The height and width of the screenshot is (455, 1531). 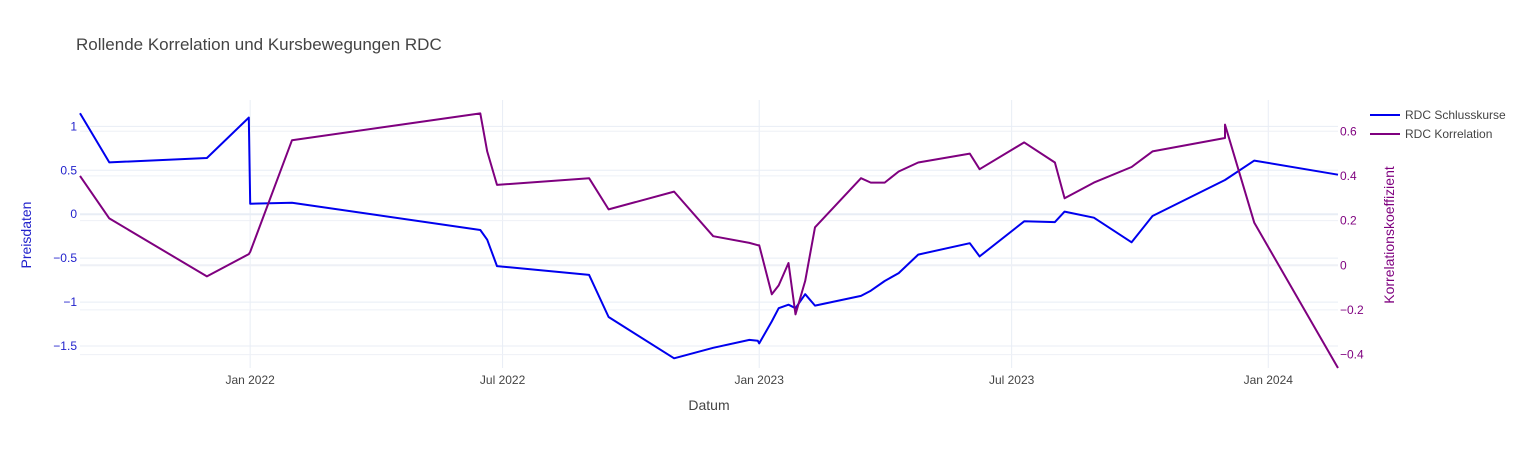 What do you see at coordinates (68, 170) in the screenshot?
I see `y-tick-label: 0.5` at bounding box center [68, 170].